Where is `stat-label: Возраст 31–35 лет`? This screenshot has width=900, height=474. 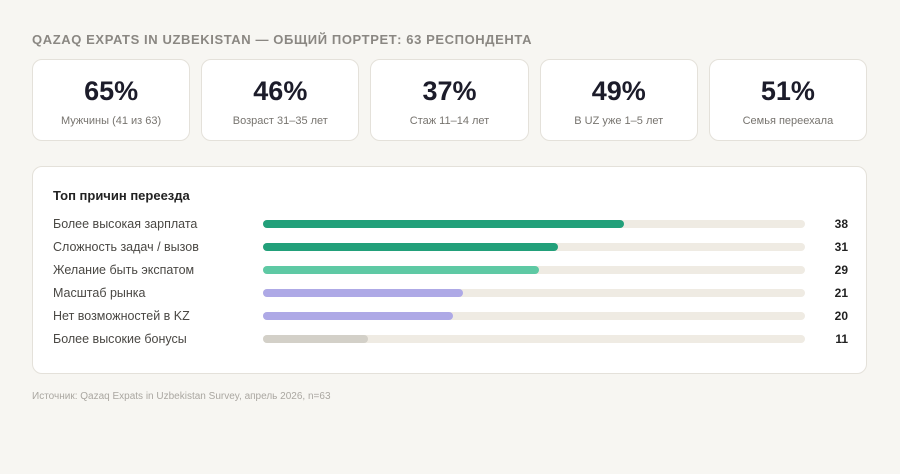 stat-label: Возраст 31–35 лет is located at coordinates (280, 121).